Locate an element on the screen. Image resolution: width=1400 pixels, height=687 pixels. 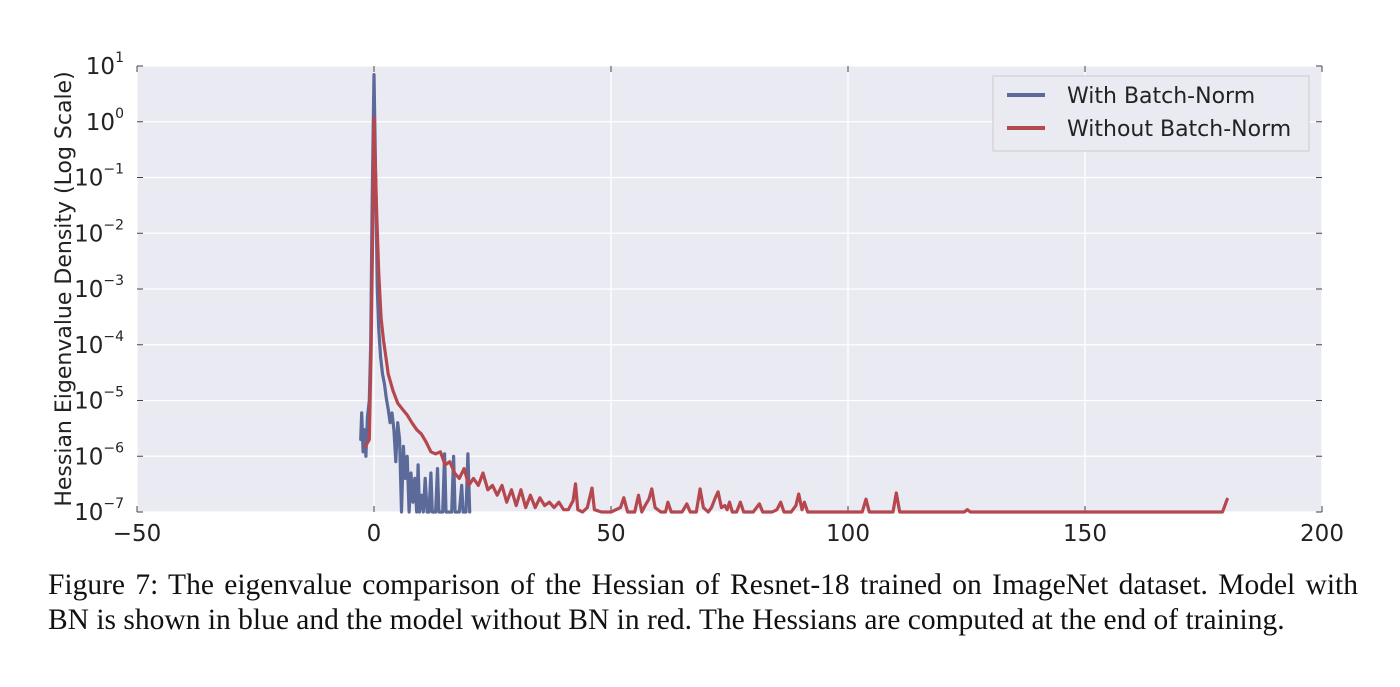
y-tick-label: 10⁰ is located at coordinates (105, 121).